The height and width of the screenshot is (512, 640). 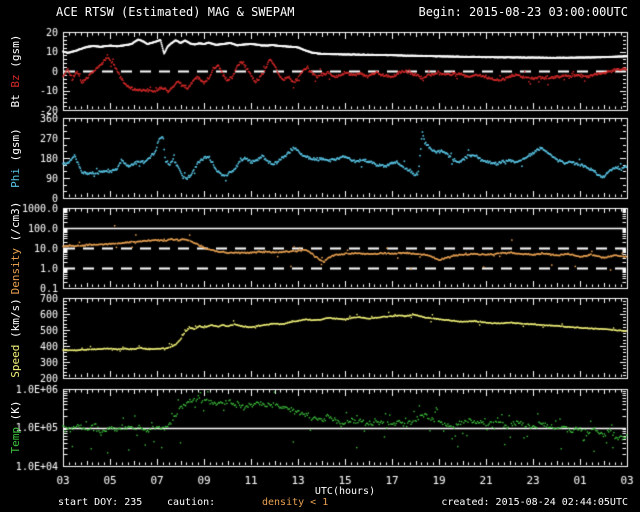 I want to click on created-timestamp: created: 2015-08-24 02:44:05UTC, so click(x=534, y=502).